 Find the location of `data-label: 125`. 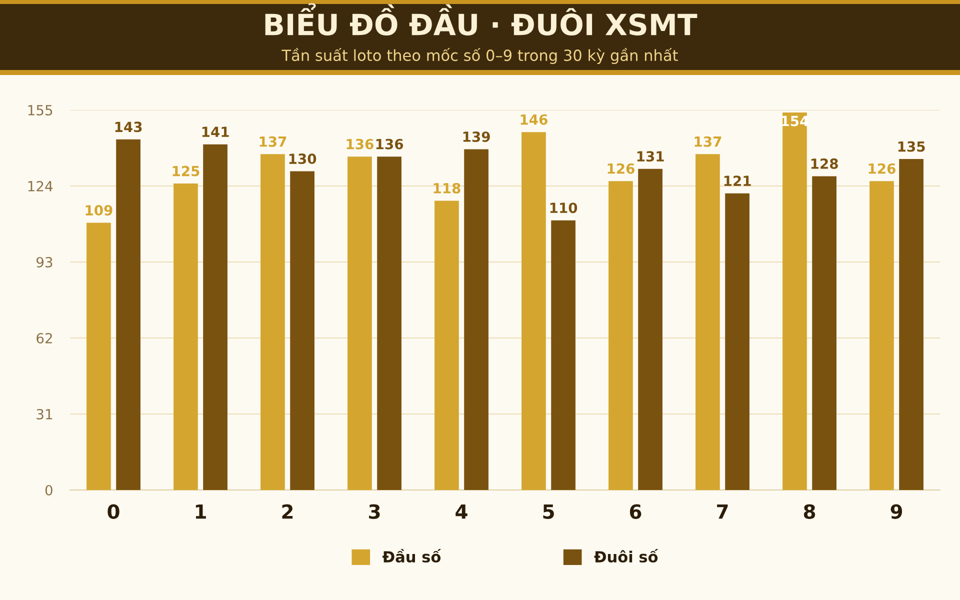

data-label: 125 is located at coordinates (186, 171).